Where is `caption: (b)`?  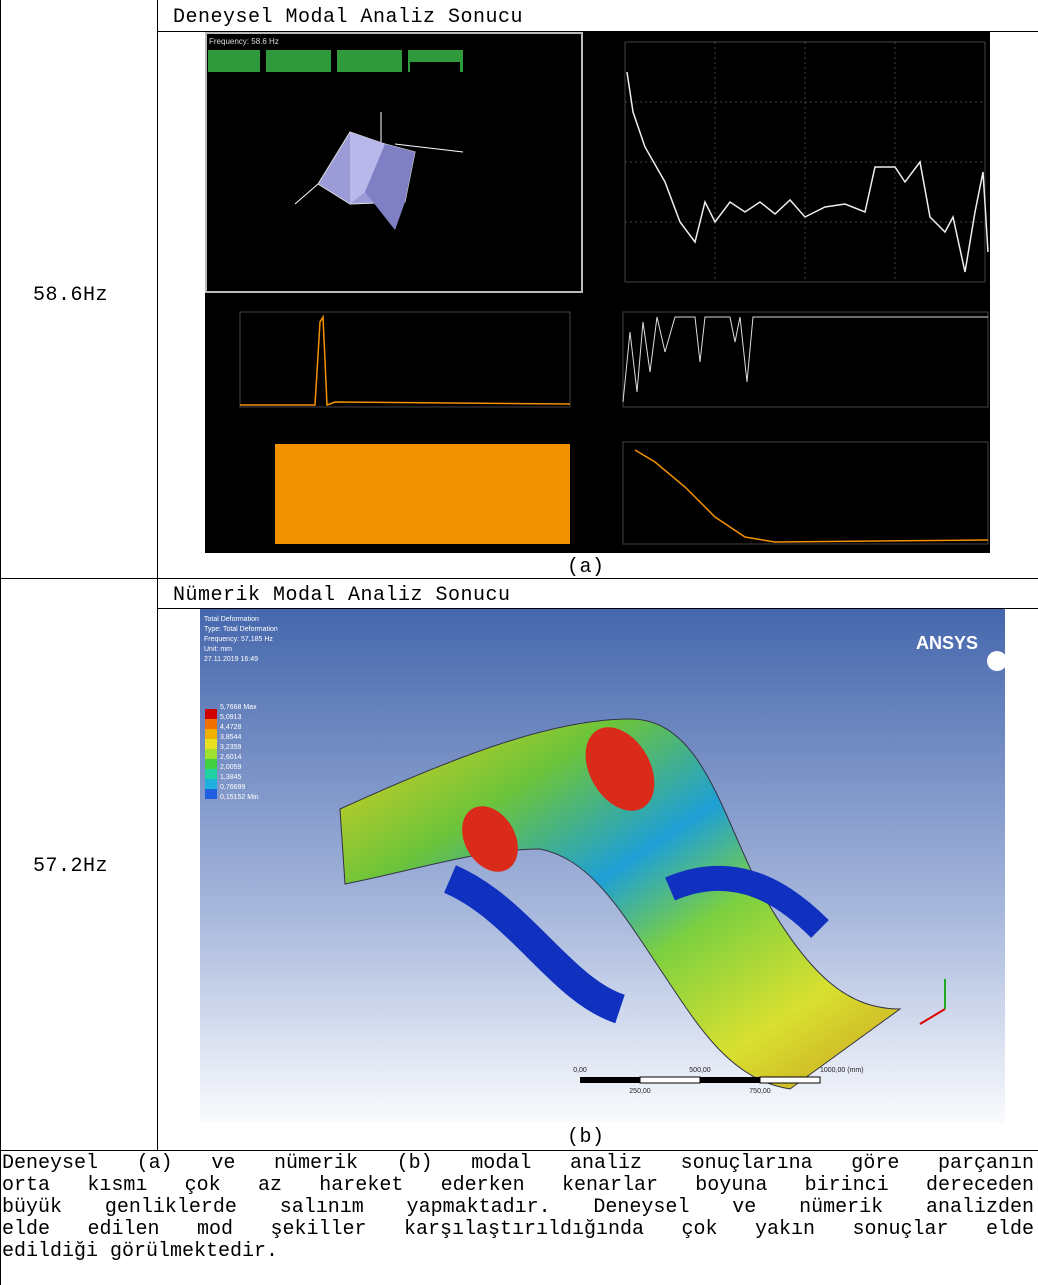 caption: (b) is located at coordinates (586, 1137).